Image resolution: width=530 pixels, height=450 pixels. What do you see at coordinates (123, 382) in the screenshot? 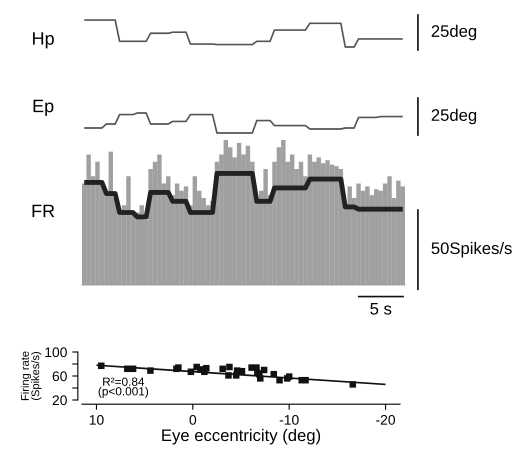
I see `annotation: R²=0.84` at bounding box center [123, 382].